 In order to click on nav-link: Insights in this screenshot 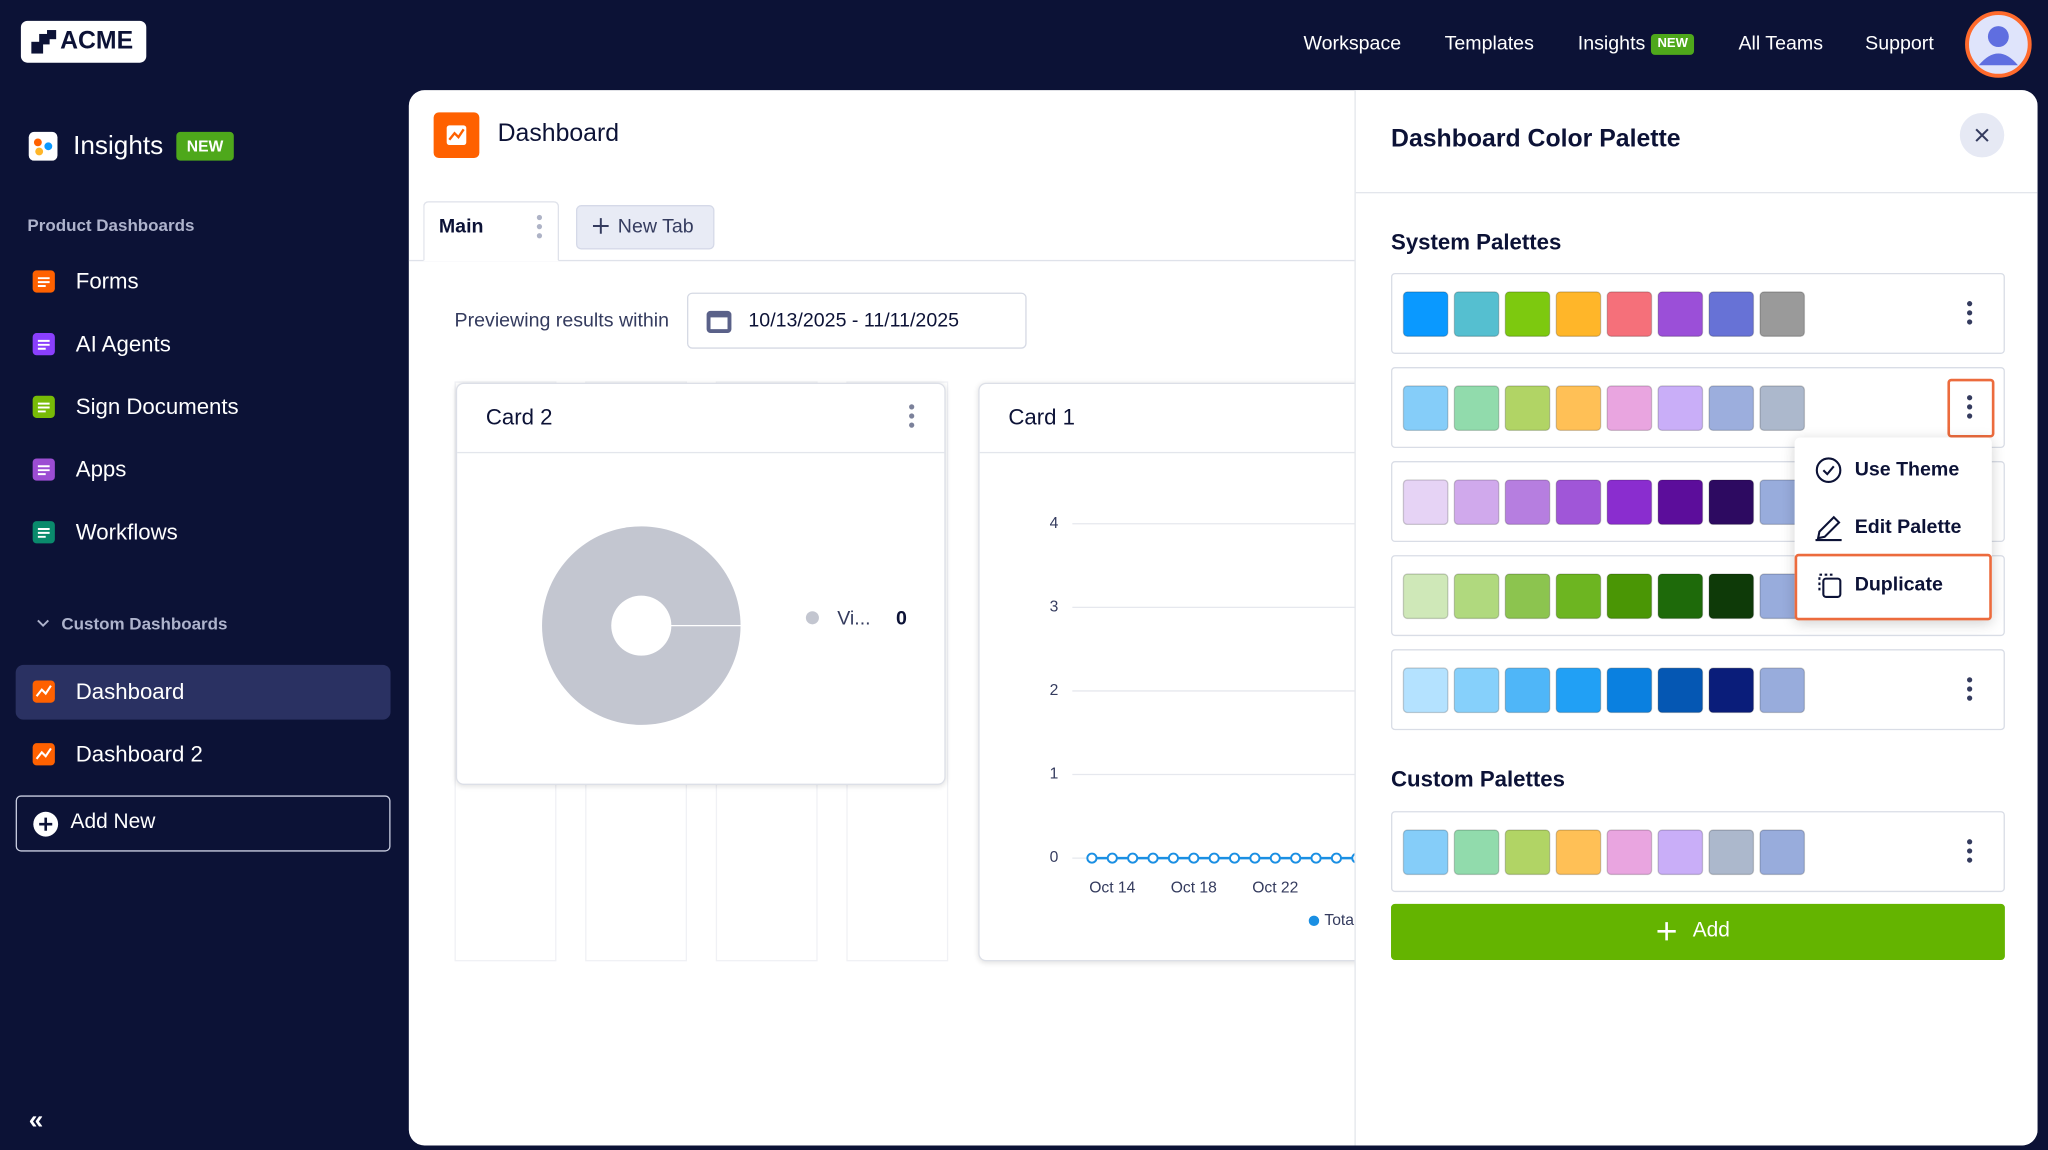, I will do `click(1611, 43)`.